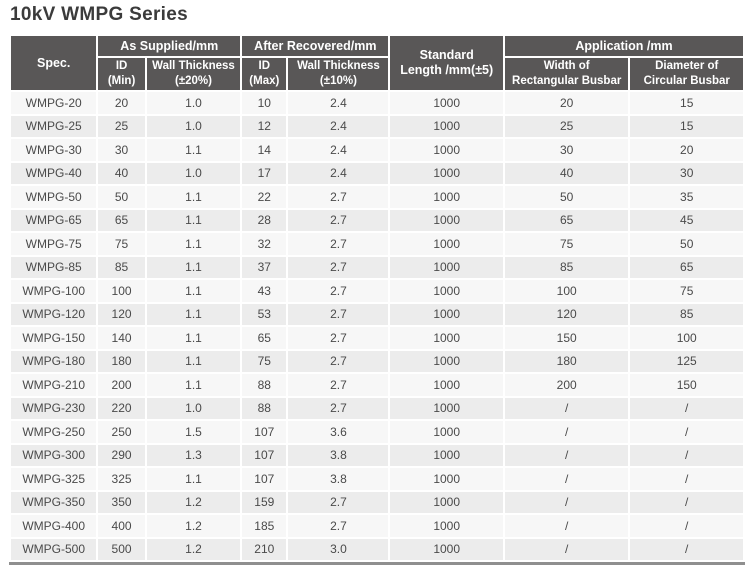 The width and height of the screenshot is (756, 567). I want to click on value-cell: 125, so click(686, 361).